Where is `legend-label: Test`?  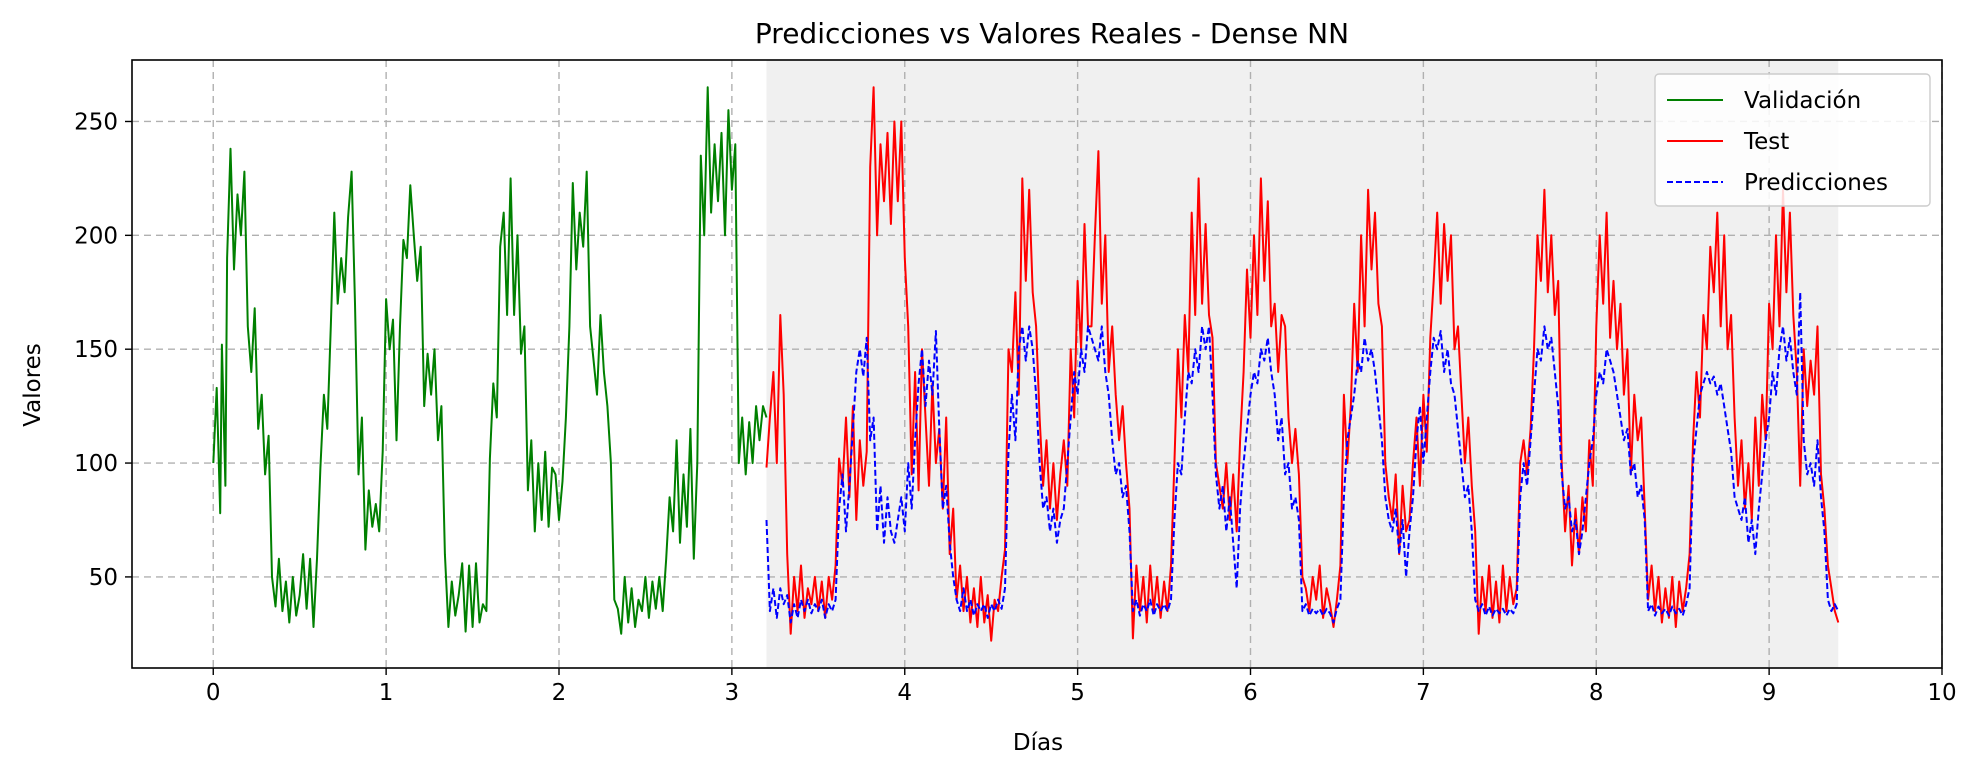
legend-label: Test is located at coordinates (1766, 142).